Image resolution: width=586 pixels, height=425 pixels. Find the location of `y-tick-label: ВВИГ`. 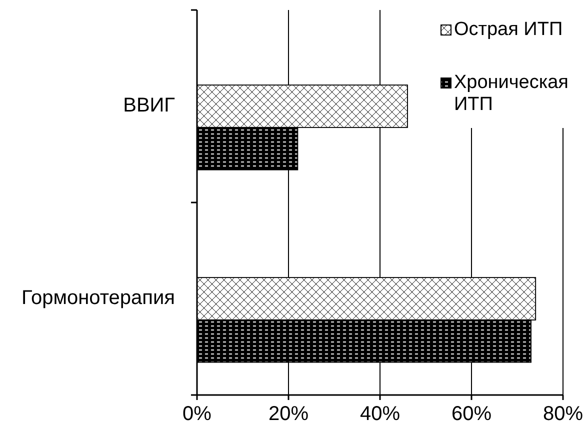

y-tick-label: ВВИГ is located at coordinates (149, 105).